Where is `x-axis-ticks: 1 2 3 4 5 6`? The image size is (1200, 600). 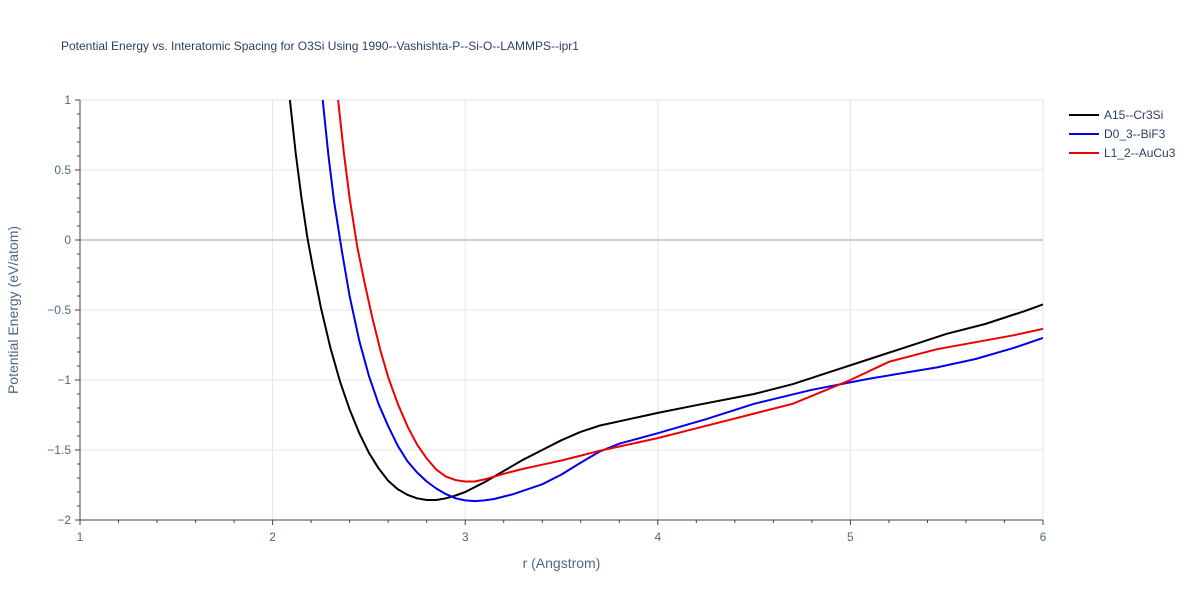
x-axis-ticks: 1 2 3 4 5 6 is located at coordinates (562, 532).